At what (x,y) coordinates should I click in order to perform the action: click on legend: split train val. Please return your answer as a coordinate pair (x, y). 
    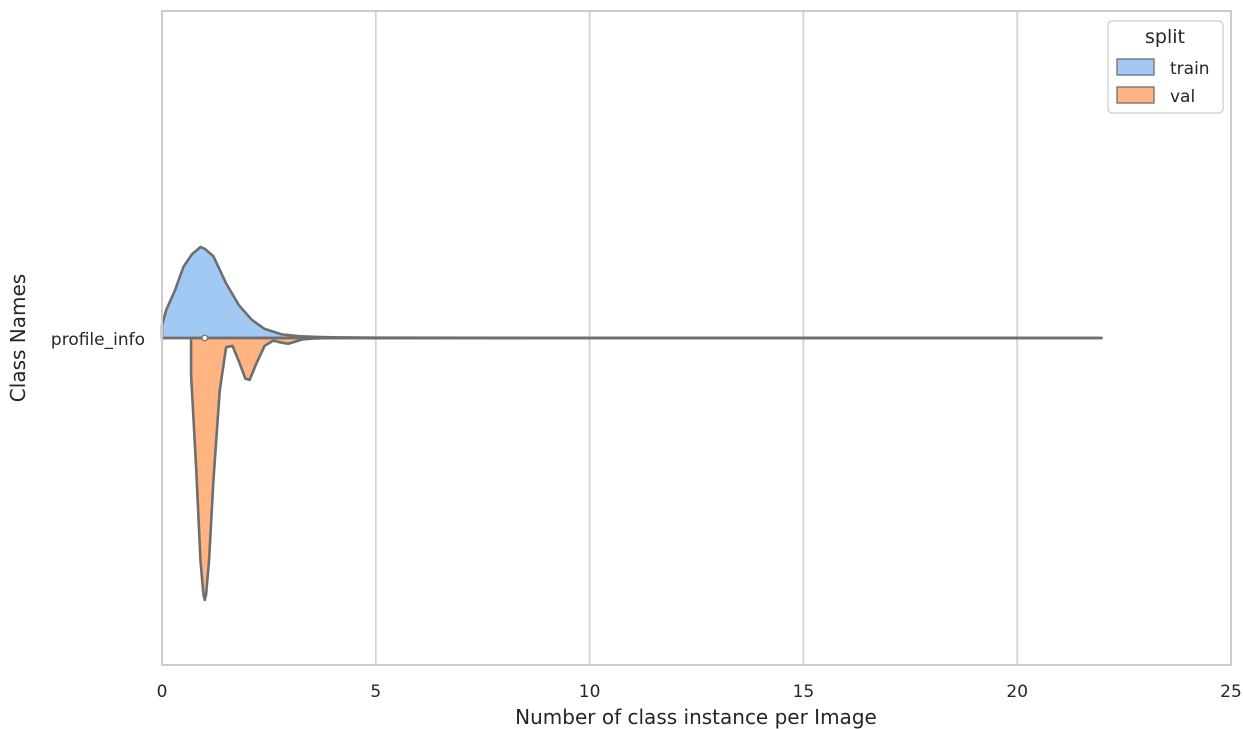
    Looking at the image, I should click on (1165, 67).